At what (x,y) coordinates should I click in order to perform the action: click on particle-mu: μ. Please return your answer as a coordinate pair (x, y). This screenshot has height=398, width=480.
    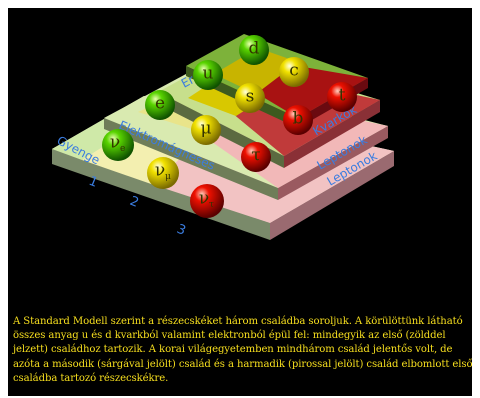
    Looking at the image, I should click on (206, 130).